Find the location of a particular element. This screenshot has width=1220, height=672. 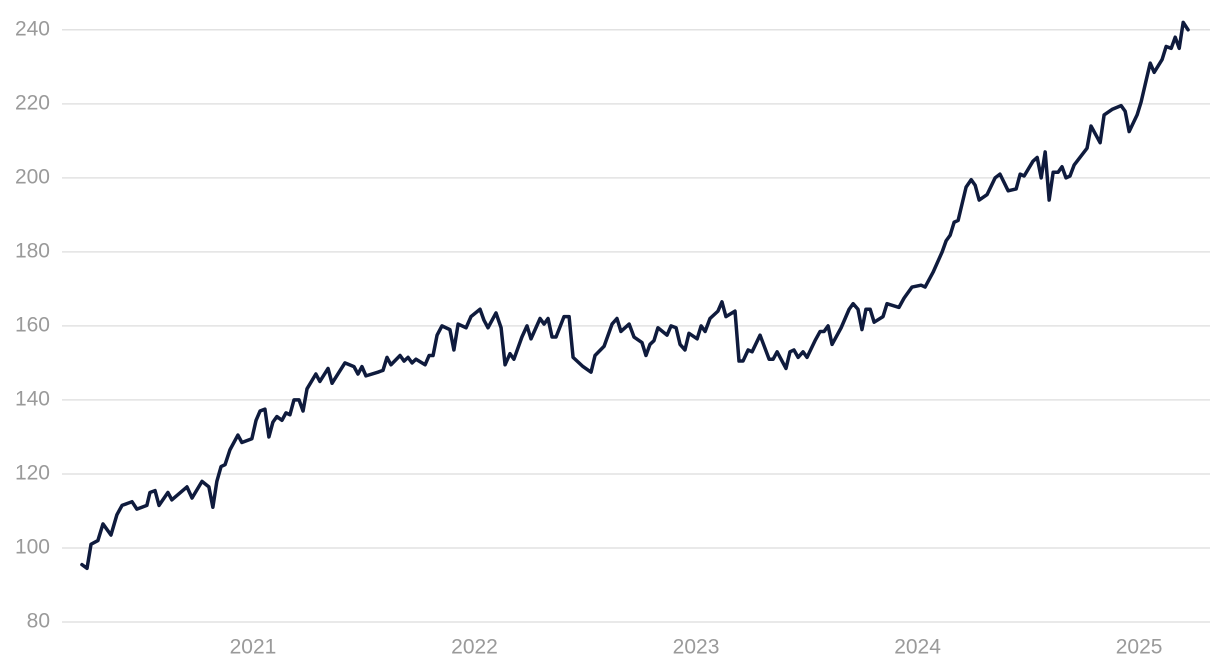

y-tick-label: 240 is located at coordinates (32, 28).